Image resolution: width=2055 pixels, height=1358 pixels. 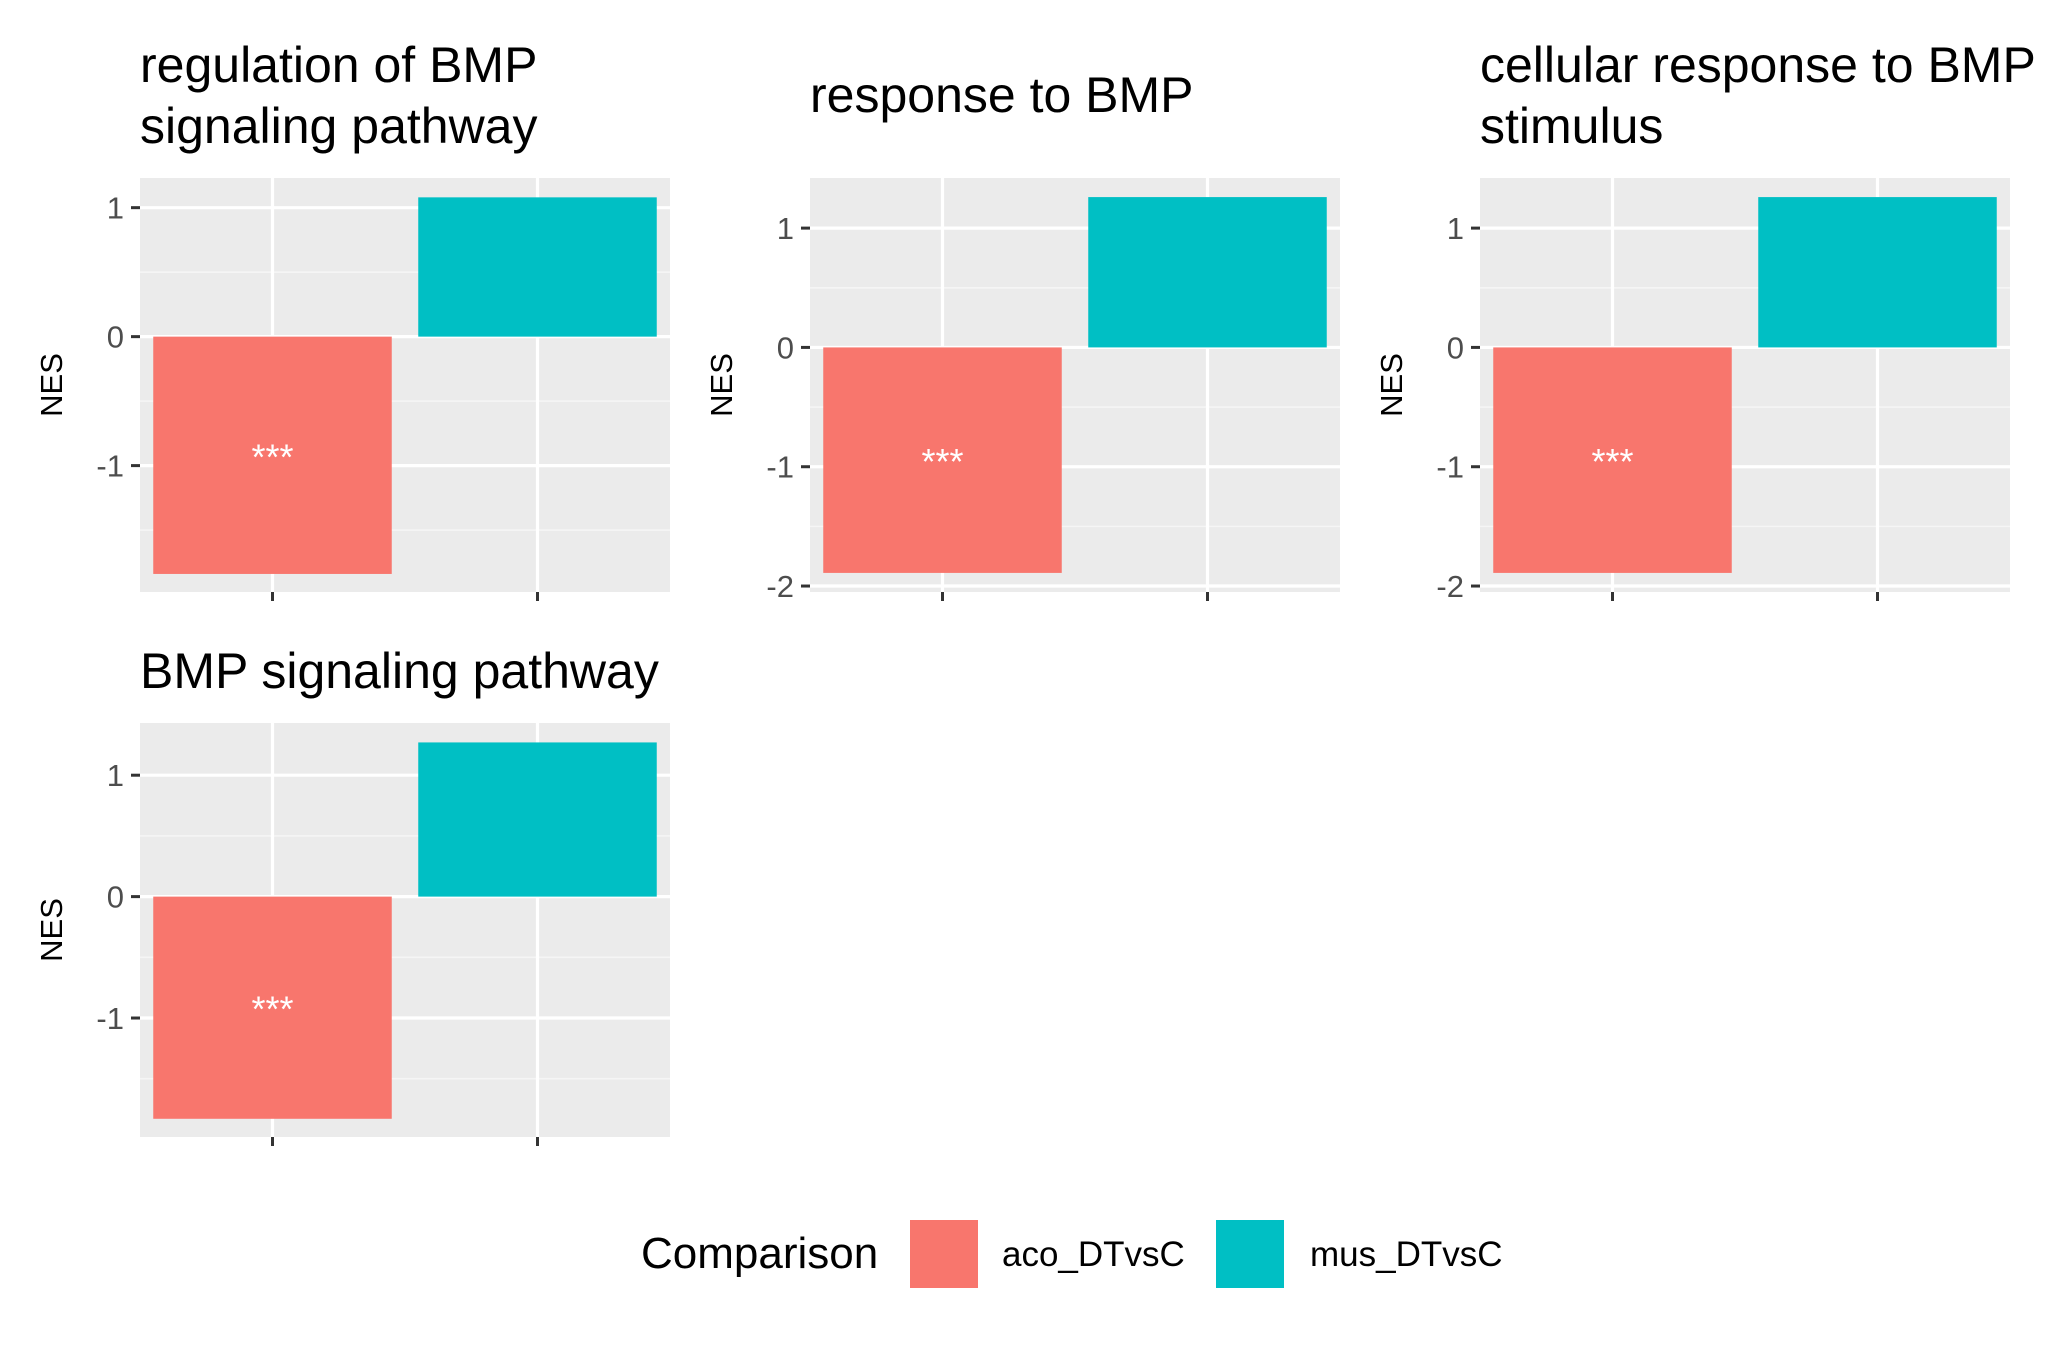 What do you see at coordinates (399, 671) in the screenshot?
I see `panel-title-line: BMP signaling pathway` at bounding box center [399, 671].